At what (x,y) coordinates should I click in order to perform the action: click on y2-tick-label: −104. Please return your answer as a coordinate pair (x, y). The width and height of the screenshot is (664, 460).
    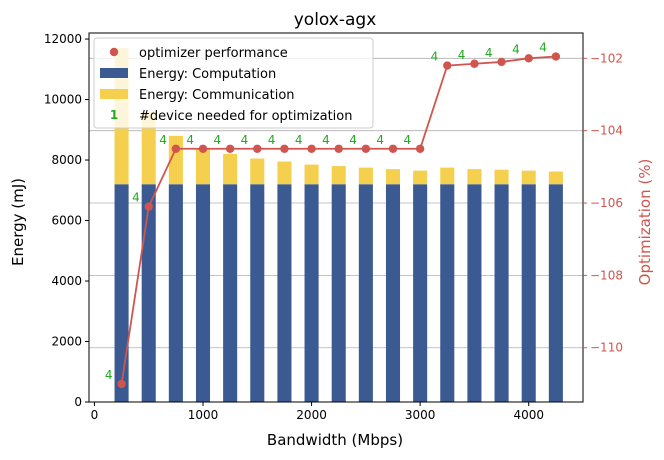
    Looking at the image, I should click on (606, 131).